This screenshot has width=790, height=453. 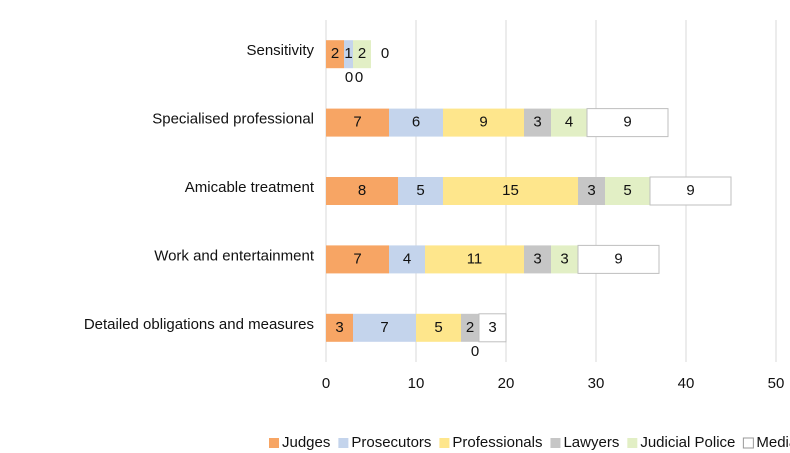 What do you see at coordinates (686, 383) in the screenshot?
I see `x-tick-label: 40` at bounding box center [686, 383].